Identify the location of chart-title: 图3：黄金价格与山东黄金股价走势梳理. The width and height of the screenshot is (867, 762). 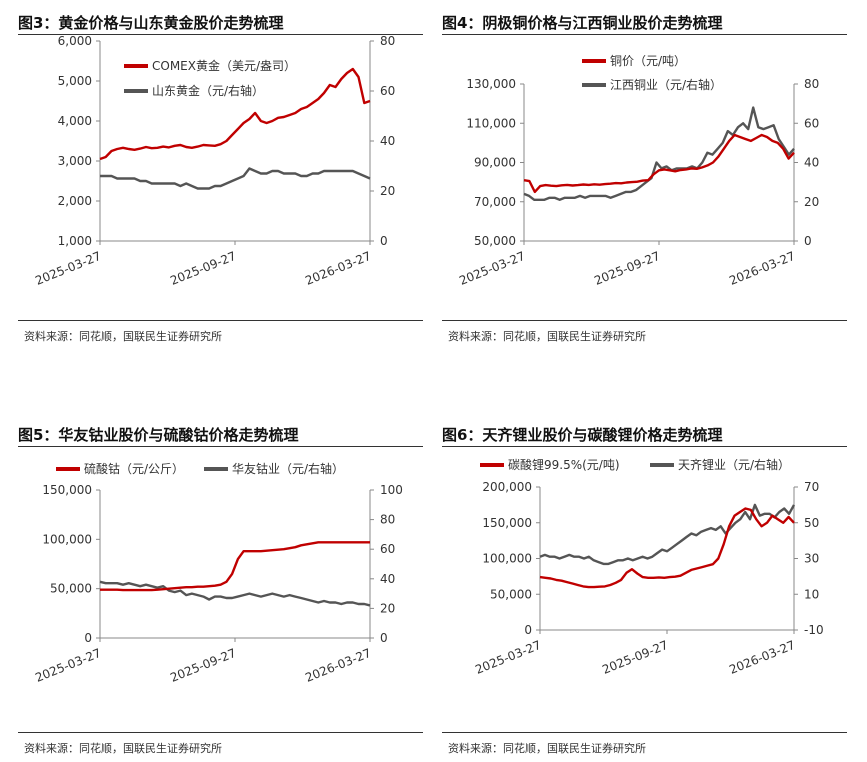
(151, 23).